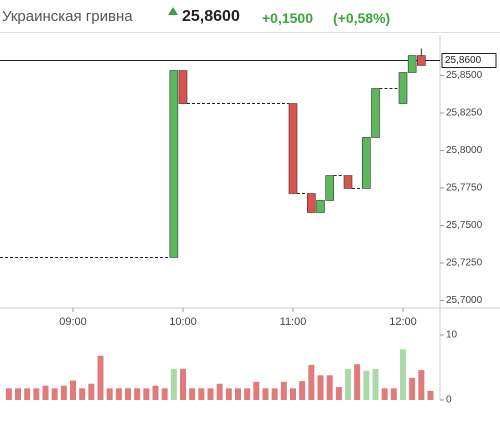 Image resolution: width=500 pixels, height=433 pixels. I want to click on last-price: 25,8600, so click(211, 16).